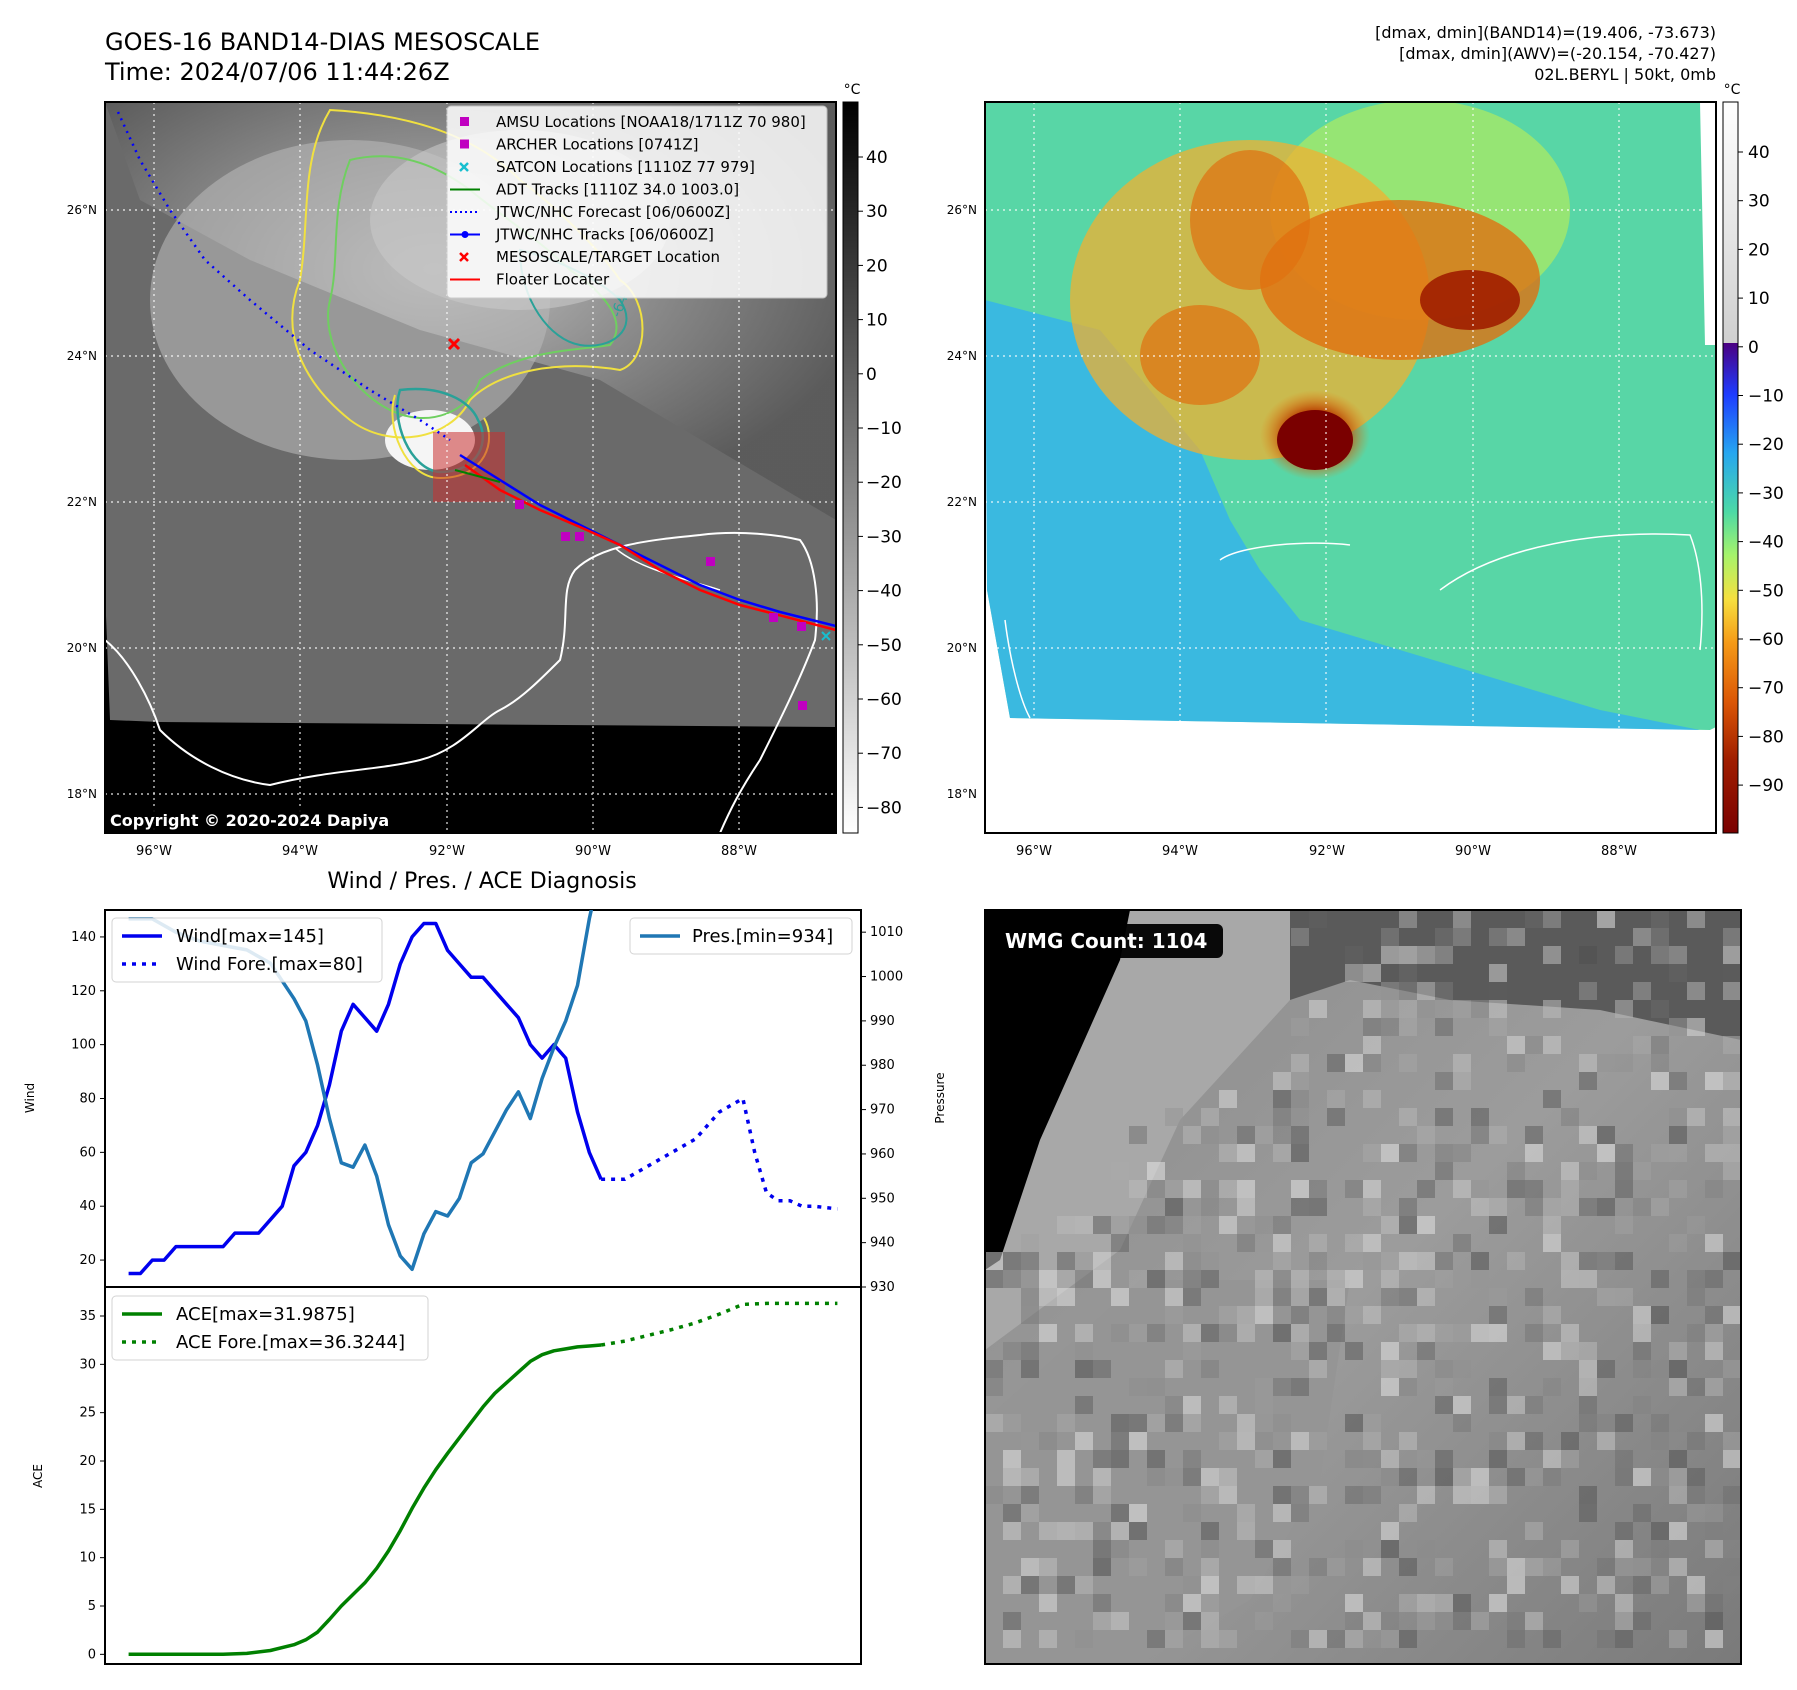 The width and height of the screenshot is (1797, 1690). I want to click on figure-time: Time: 2024/07/06 11:44:26Z, so click(277, 72).